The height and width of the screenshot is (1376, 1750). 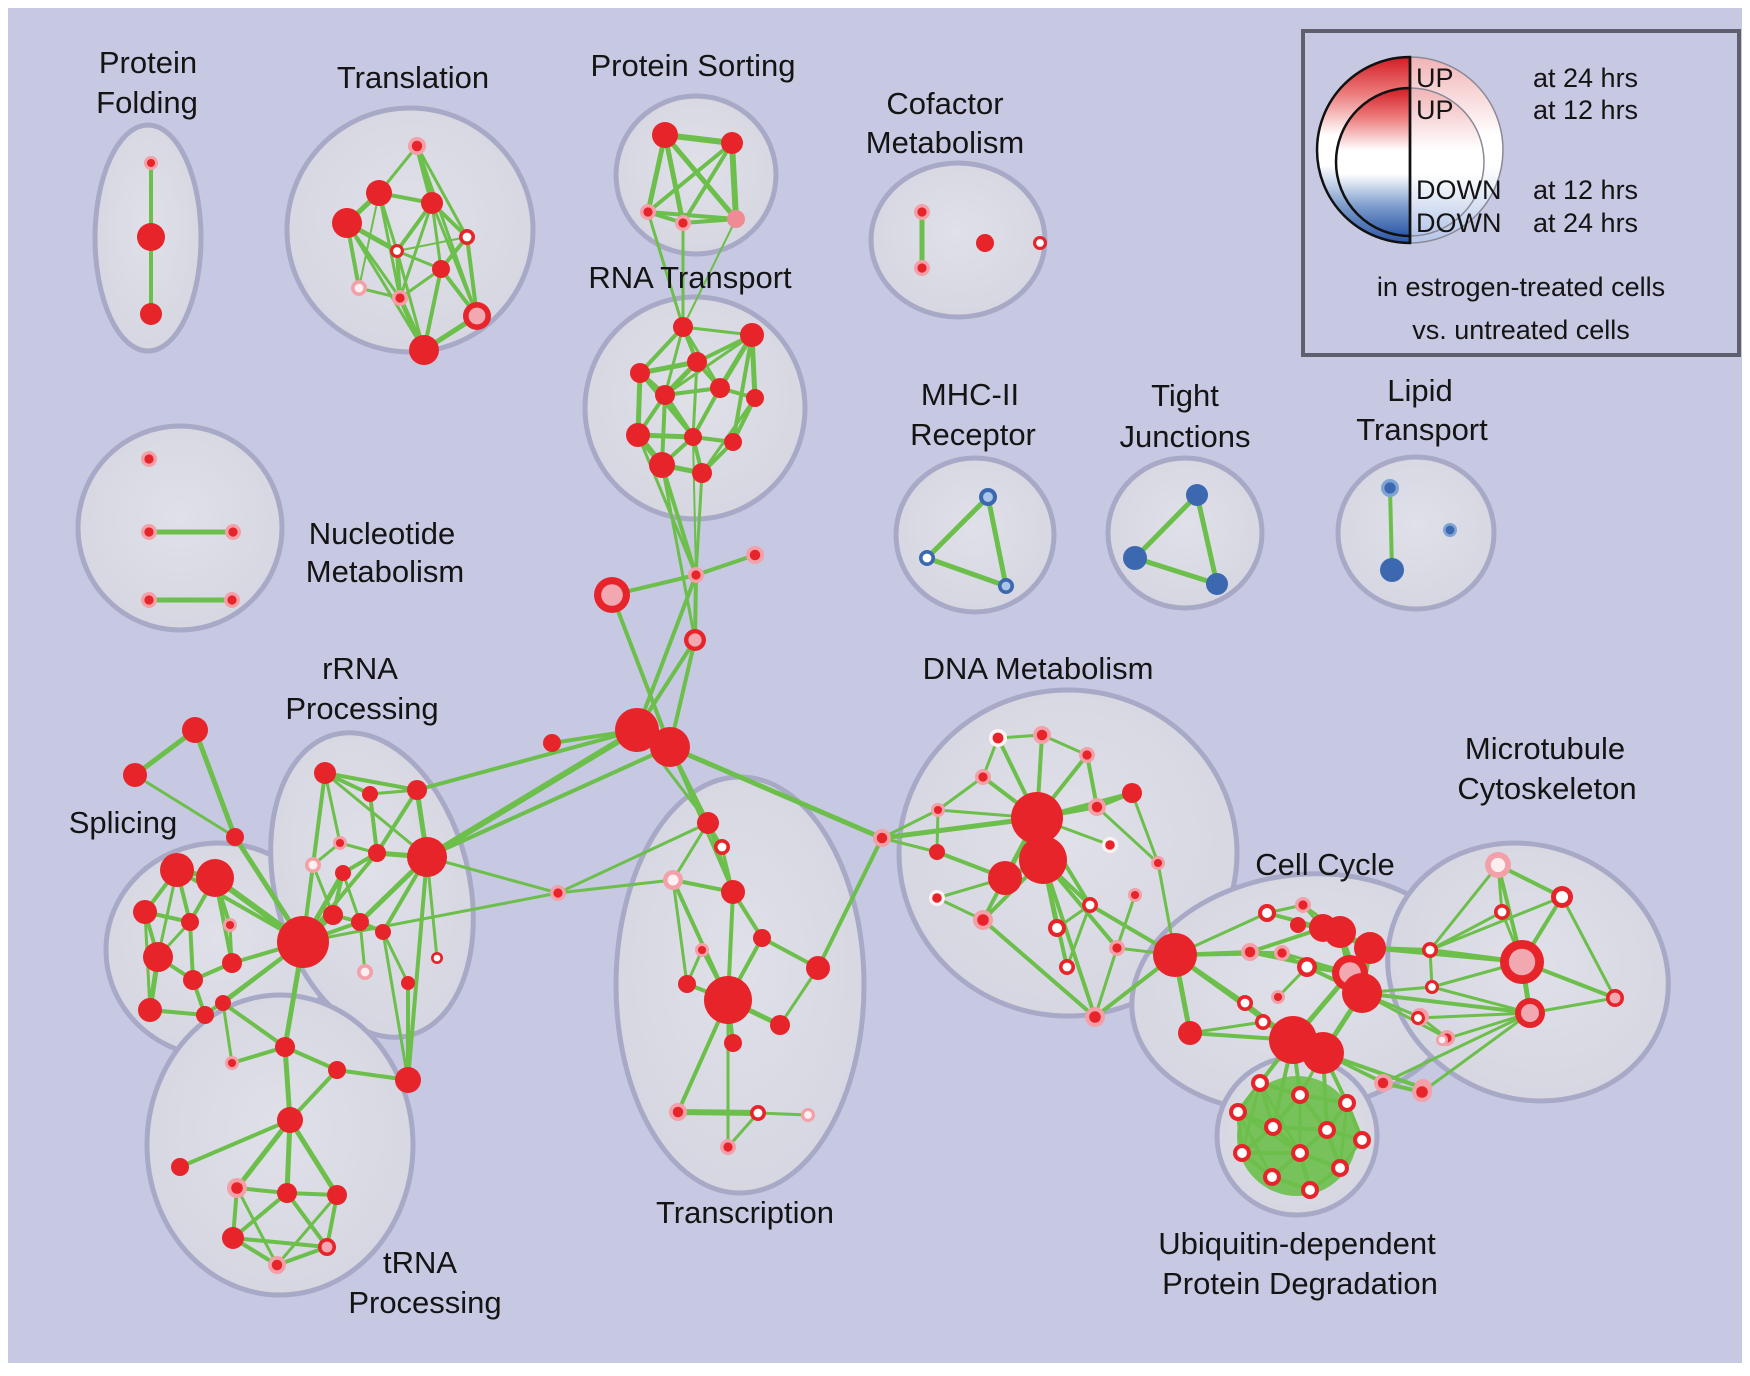 I want to click on cluster-ellipse-lipid-transport, so click(x=1416, y=533).